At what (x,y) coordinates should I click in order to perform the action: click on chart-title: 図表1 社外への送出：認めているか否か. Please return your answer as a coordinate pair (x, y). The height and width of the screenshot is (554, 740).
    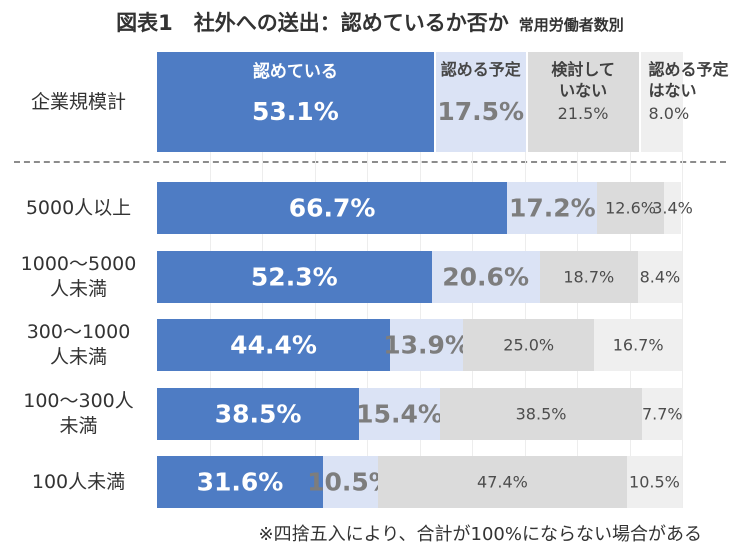
    Looking at the image, I should click on (312, 23).